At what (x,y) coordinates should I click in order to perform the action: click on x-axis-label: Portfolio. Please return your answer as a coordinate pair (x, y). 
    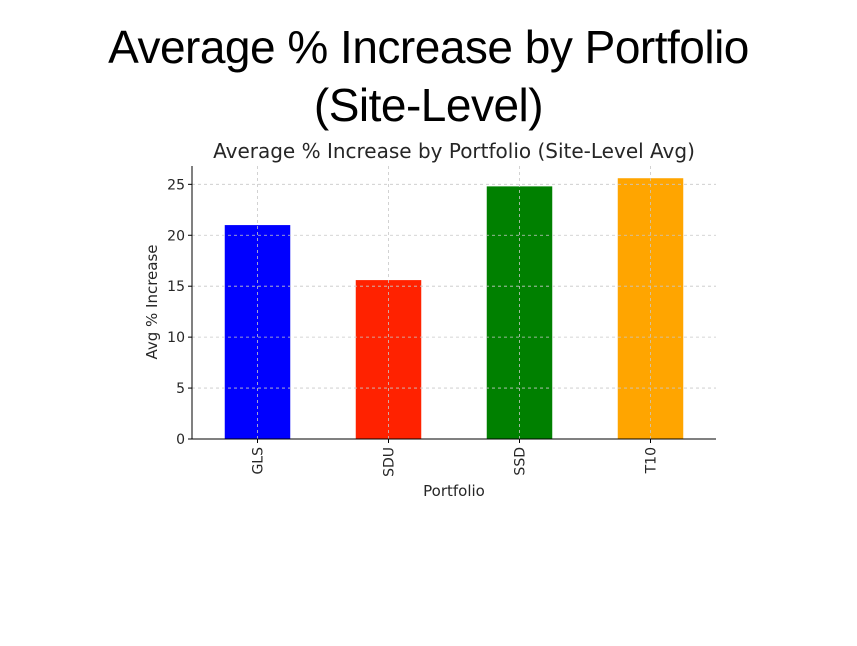
    Looking at the image, I should click on (454, 491).